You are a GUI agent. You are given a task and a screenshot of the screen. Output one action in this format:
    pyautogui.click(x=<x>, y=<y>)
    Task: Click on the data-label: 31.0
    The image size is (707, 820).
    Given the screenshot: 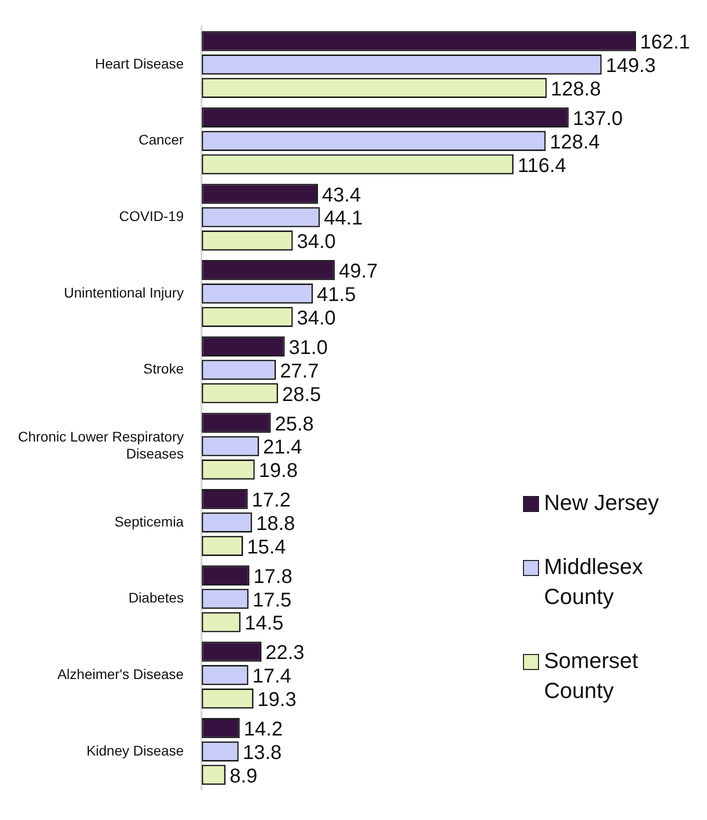 What is the action you would take?
    pyautogui.click(x=308, y=347)
    